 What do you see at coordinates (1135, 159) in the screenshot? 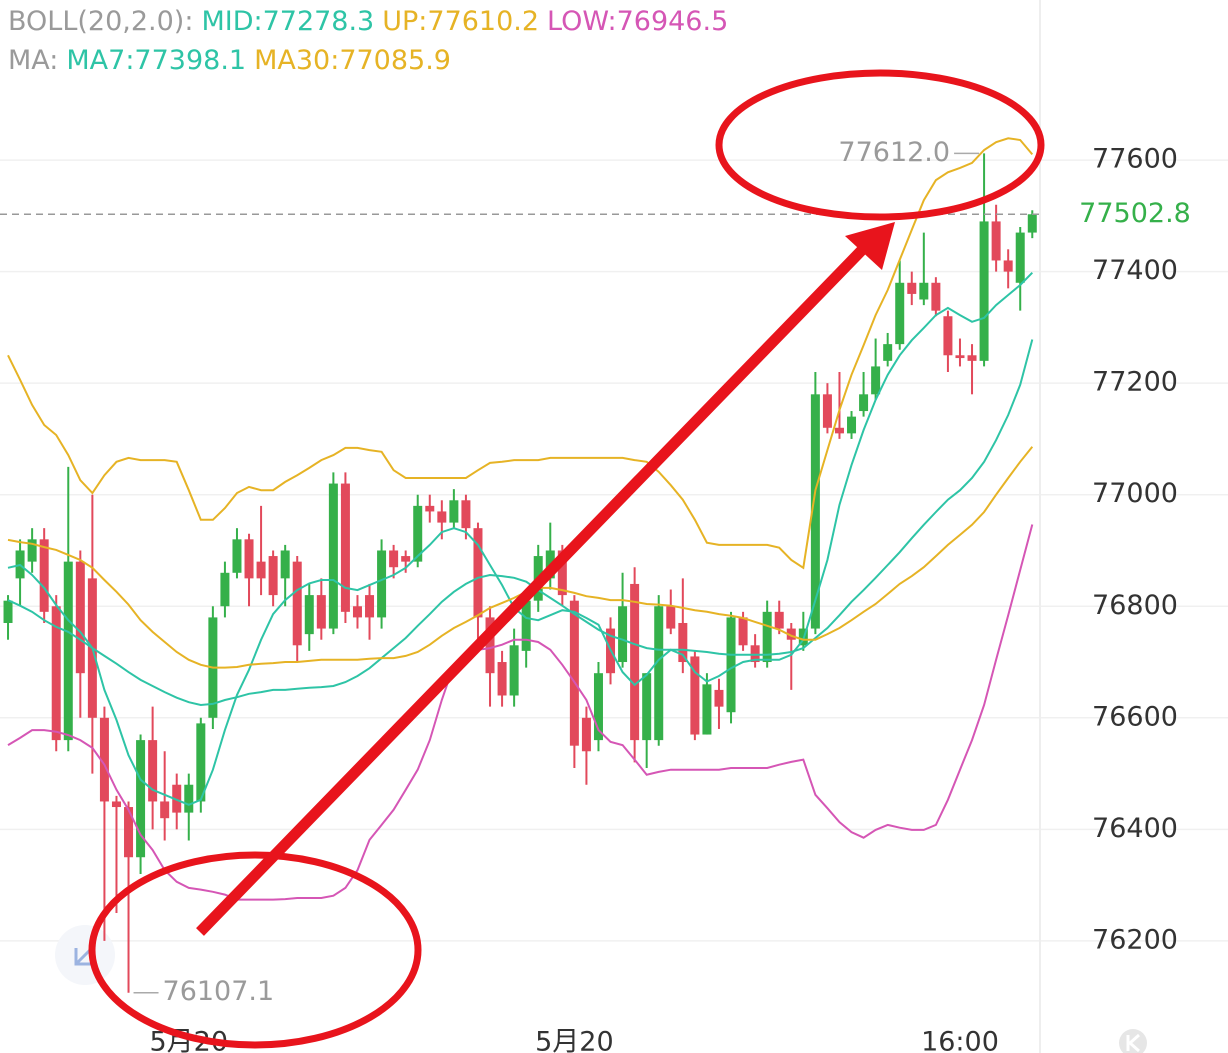
I see `y-tick-label: 77600` at bounding box center [1135, 159].